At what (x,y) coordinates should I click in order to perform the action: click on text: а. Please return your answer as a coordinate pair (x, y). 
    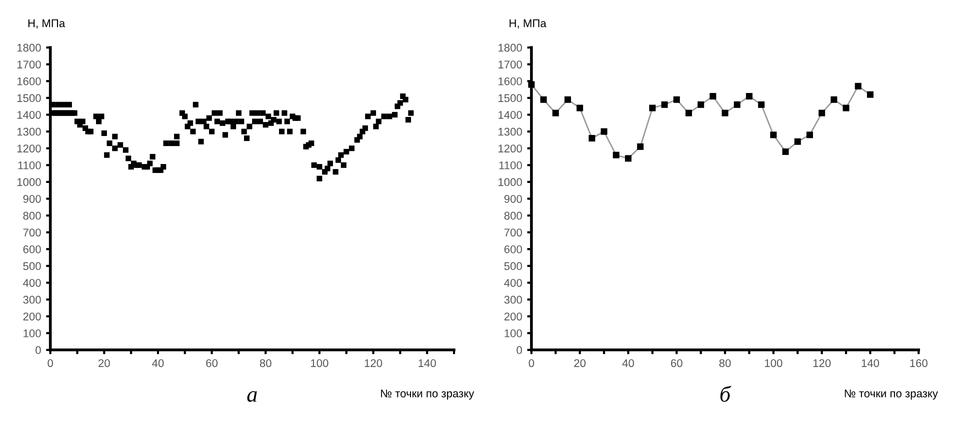
    Looking at the image, I should click on (252, 396).